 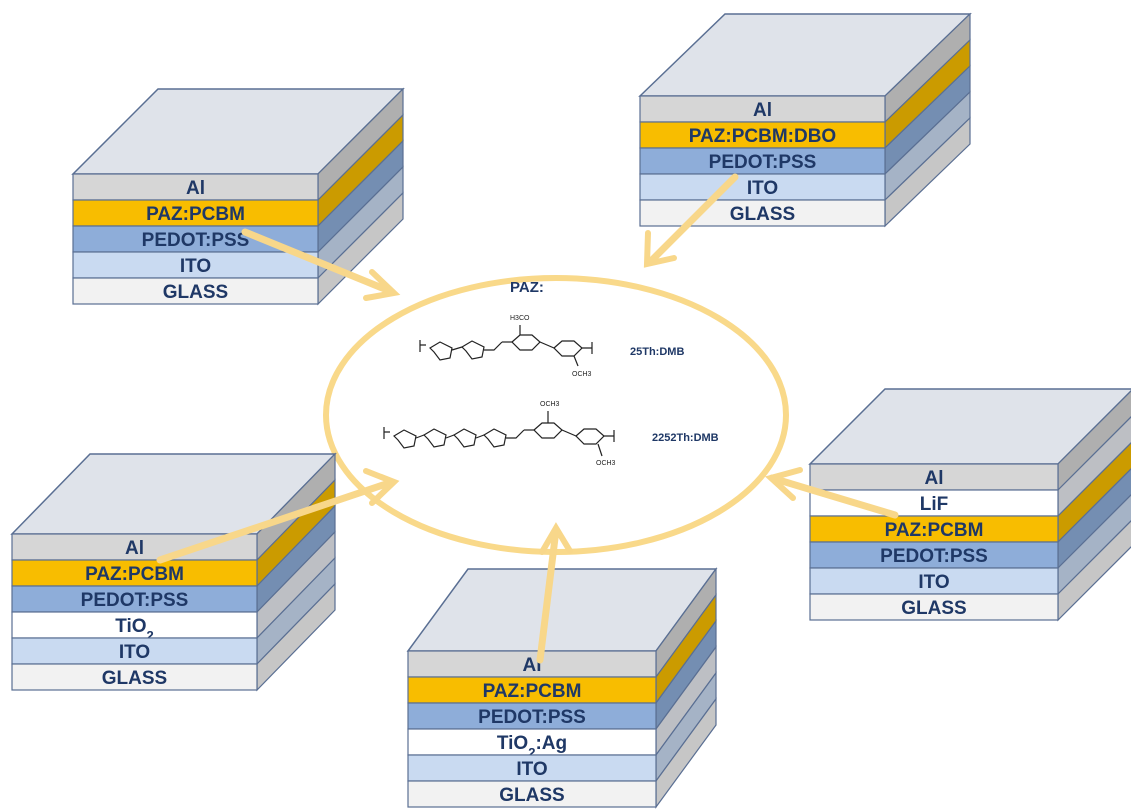 I want to click on layer-label: PAZ:PCBM:DBO, so click(x=762, y=136).